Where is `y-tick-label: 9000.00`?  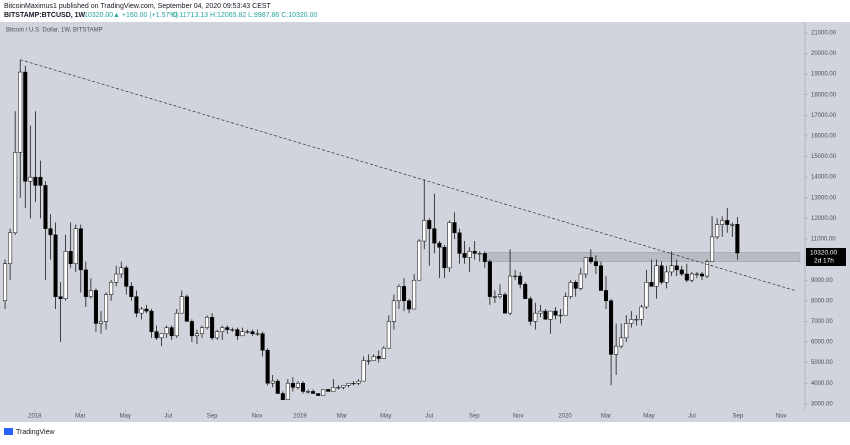
y-tick-label: 9000.00 is located at coordinates (822, 281).